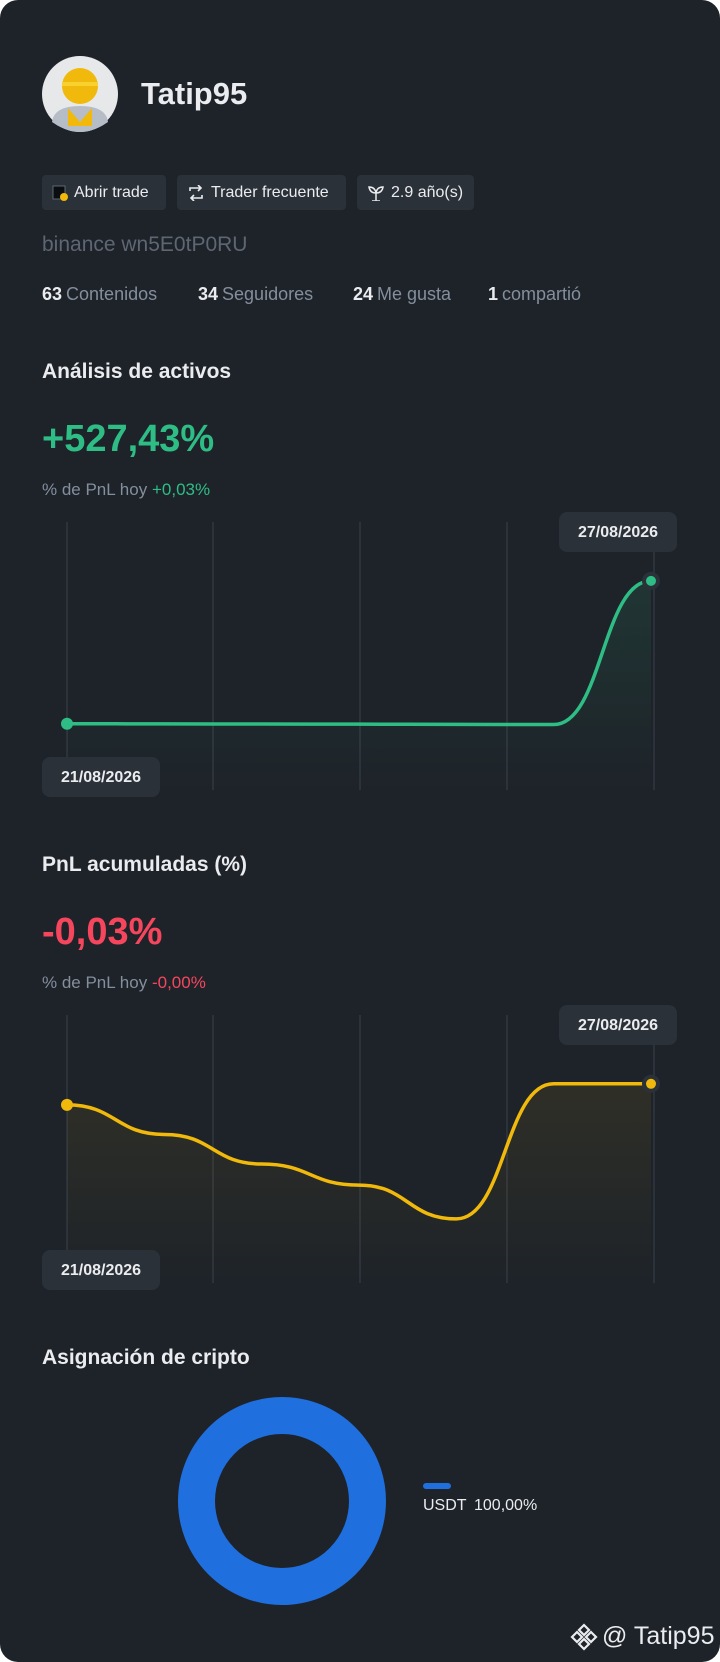 This screenshot has height=1662, width=720. I want to click on stat: 24 Me gusta, so click(402, 294).